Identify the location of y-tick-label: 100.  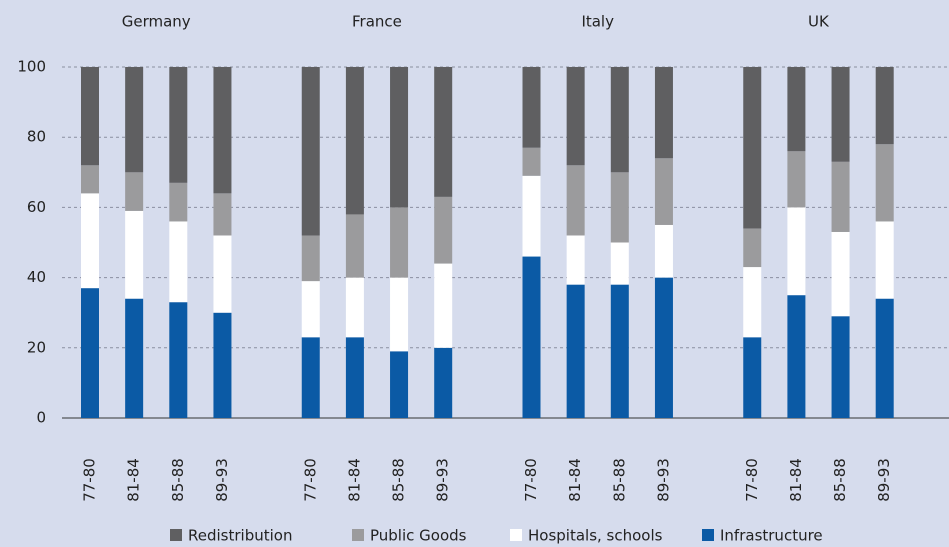
(31, 67).